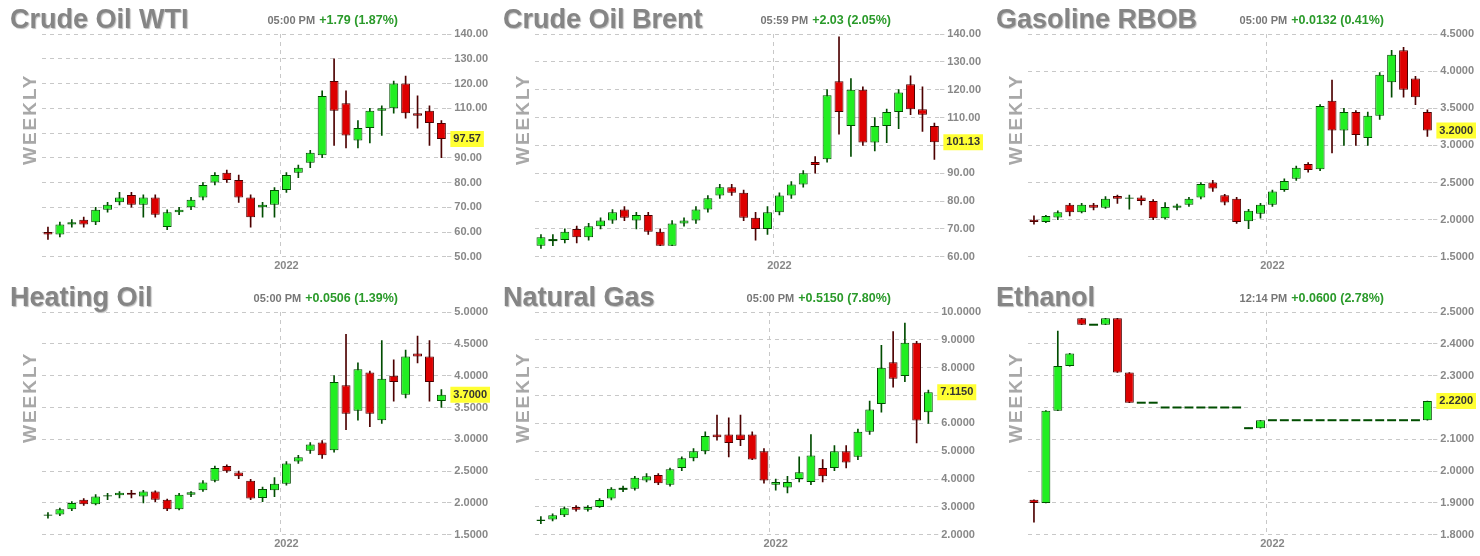  What do you see at coordinates (467, 138) in the screenshot?
I see `text: 97.57` at bounding box center [467, 138].